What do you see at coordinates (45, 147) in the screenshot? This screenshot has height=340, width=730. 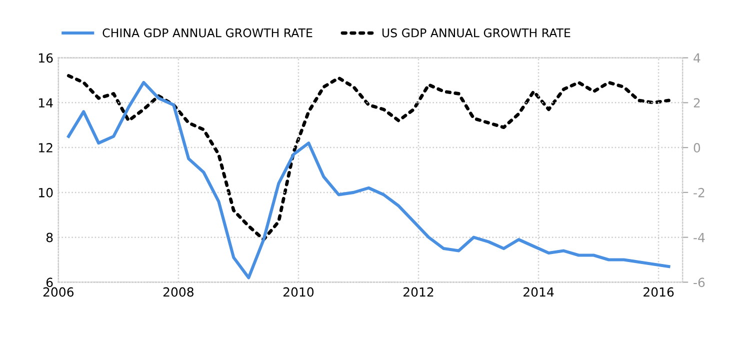 I see `y-tick-label: 12` at bounding box center [45, 147].